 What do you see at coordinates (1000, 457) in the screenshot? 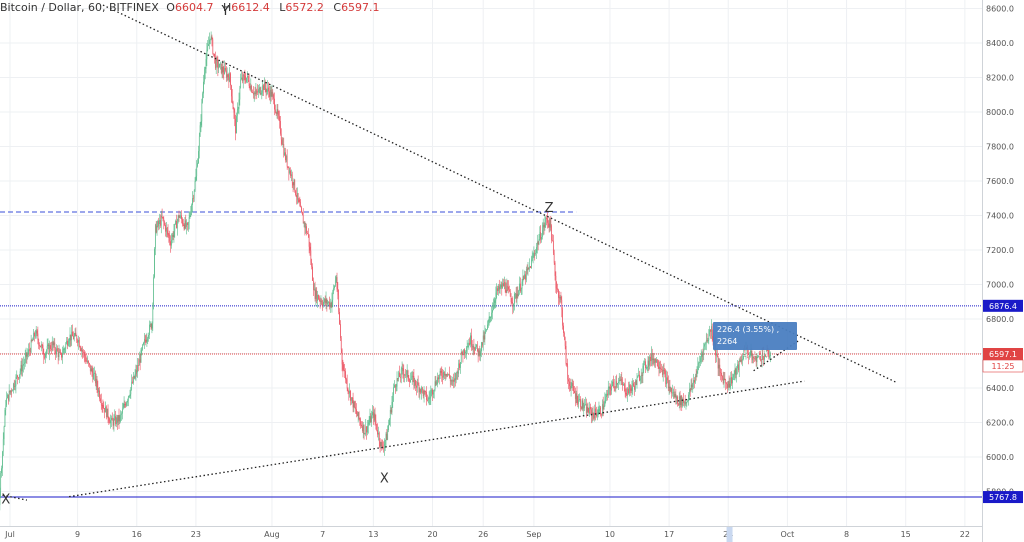
I see `y-tick-label: 6000.0` at bounding box center [1000, 457].